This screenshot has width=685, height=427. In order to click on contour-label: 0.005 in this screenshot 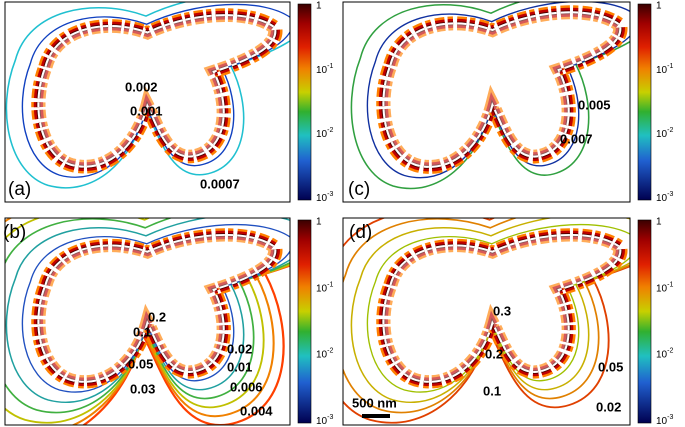, I will do `click(594, 104)`.